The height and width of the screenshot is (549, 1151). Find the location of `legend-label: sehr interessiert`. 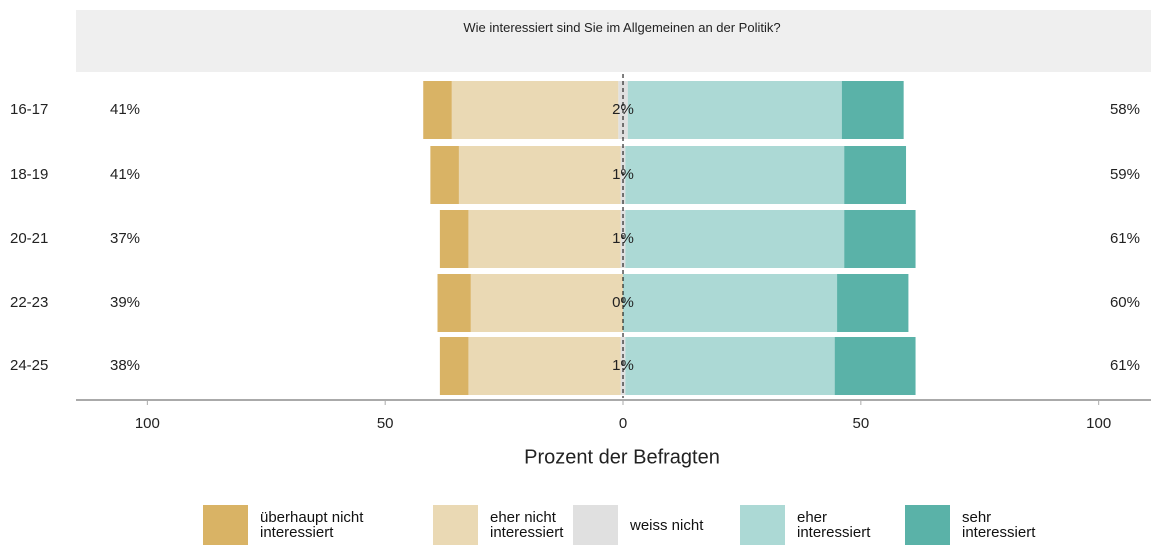

legend-label: sehr interessiert is located at coordinates (999, 525).